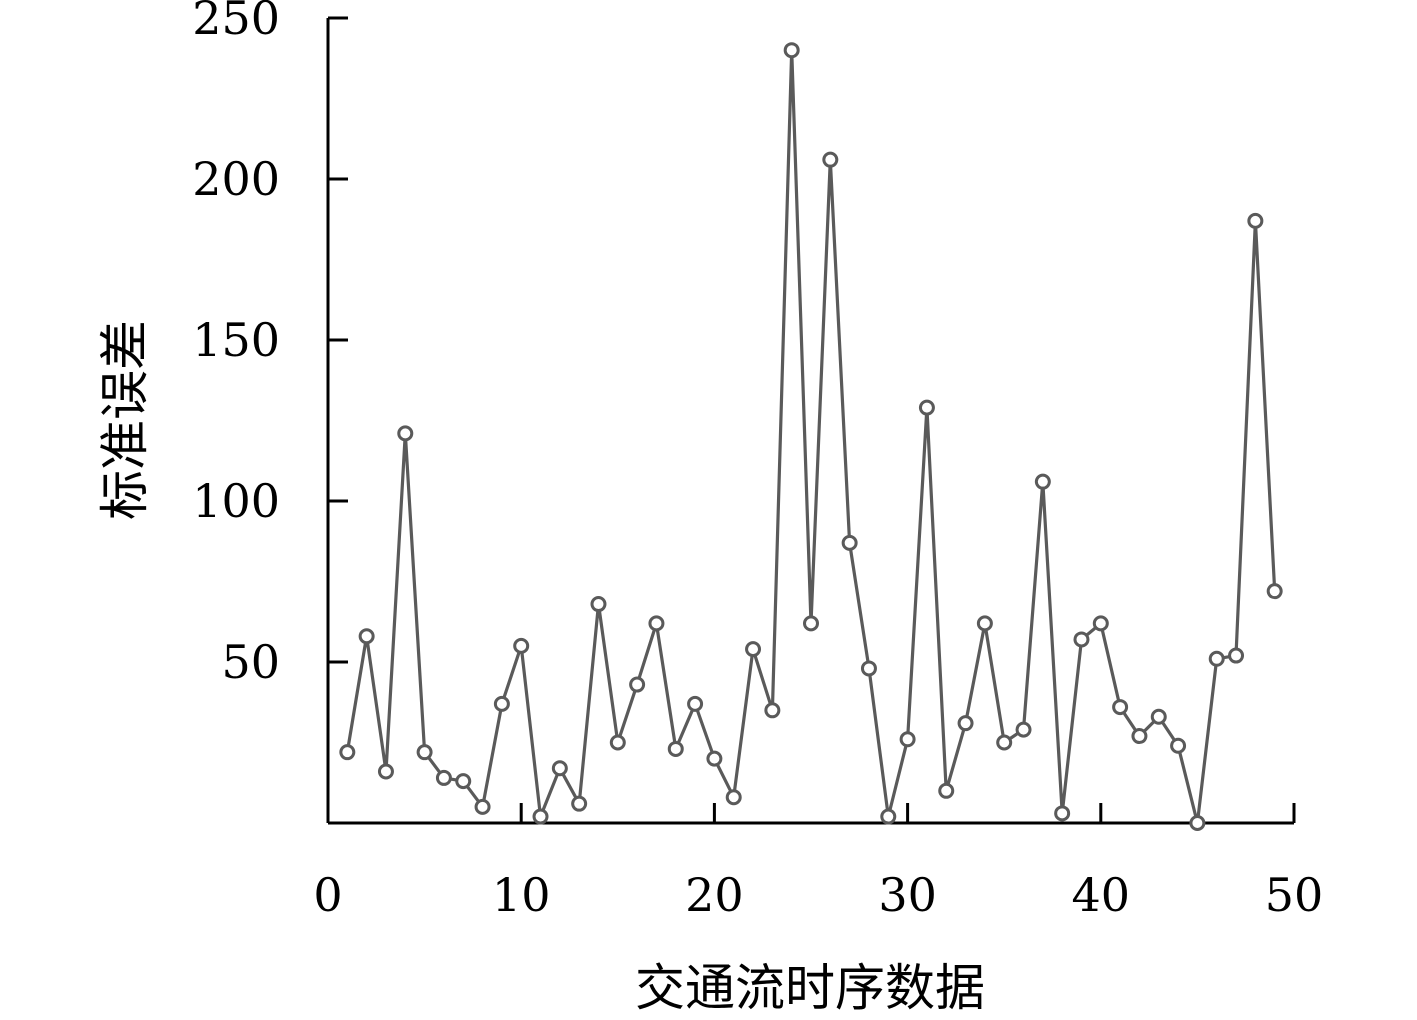 The width and height of the screenshot is (1417, 1020). What do you see at coordinates (1294, 895) in the screenshot?
I see `x-tick-label: 50` at bounding box center [1294, 895].